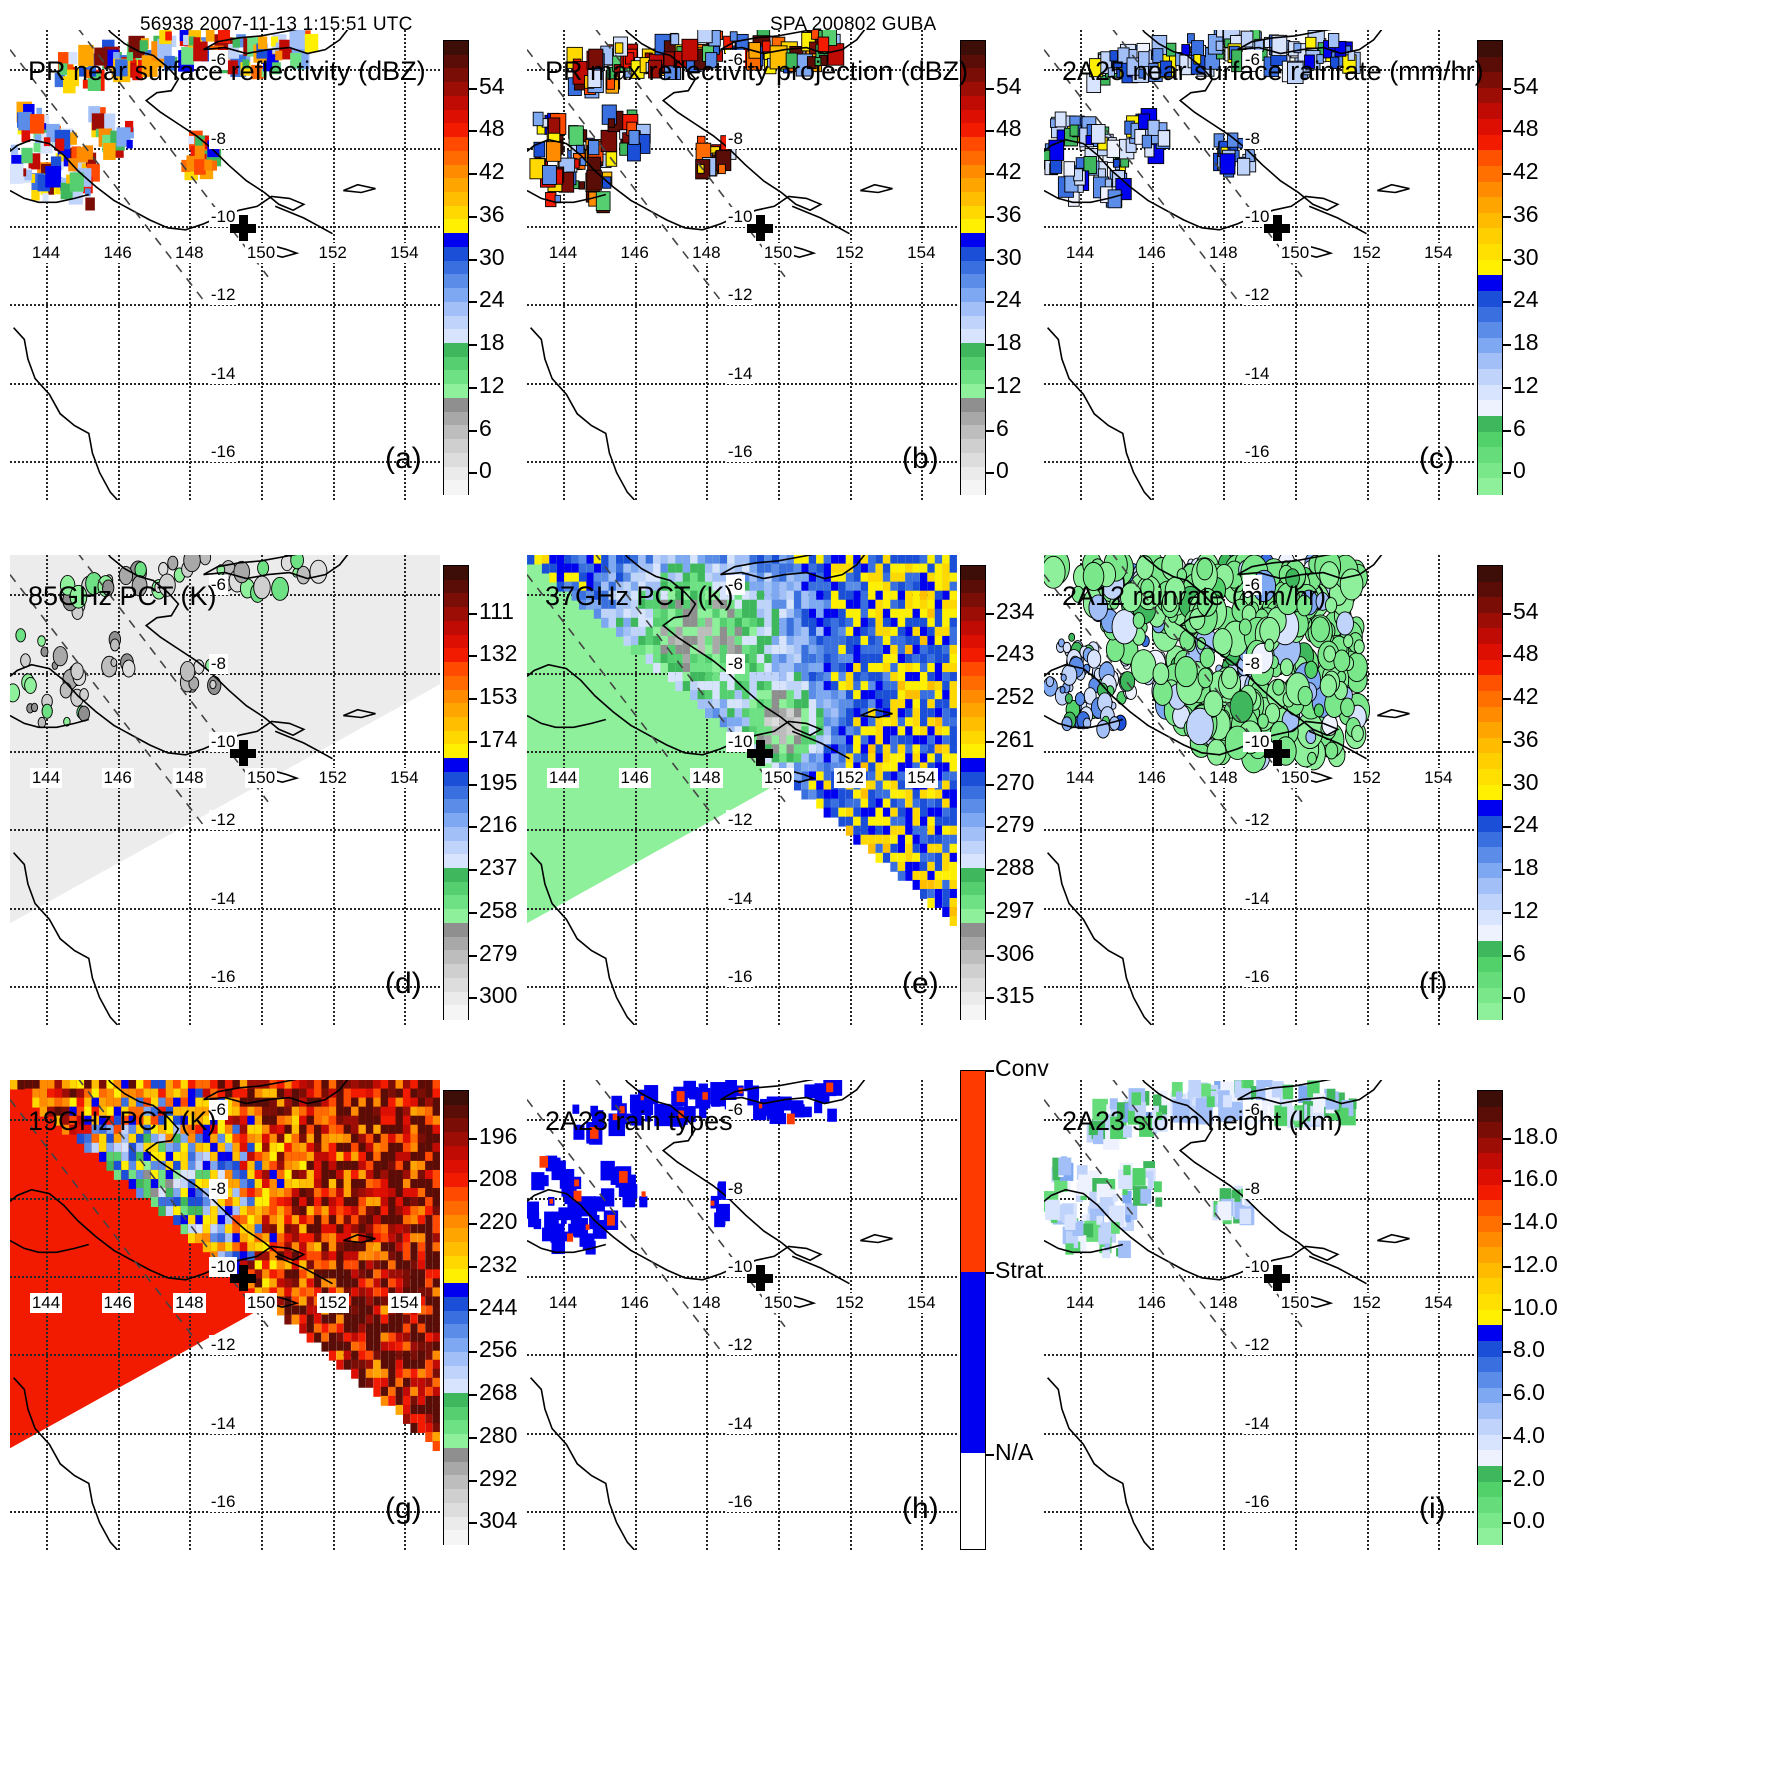  Describe the element at coordinates (498, 696) in the screenshot. I see `colorbar-tick-label: 153` at that location.